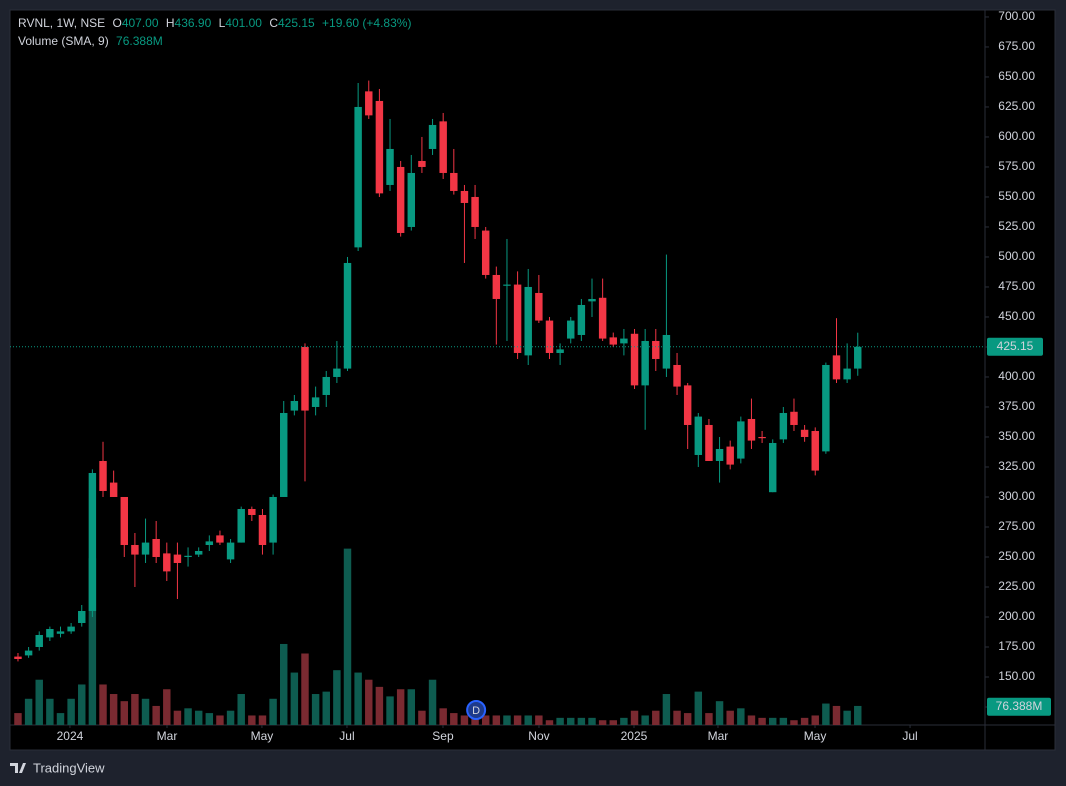 The height and width of the screenshot is (786, 1066). I want to click on last-price-label: 425.15, so click(1015, 346).